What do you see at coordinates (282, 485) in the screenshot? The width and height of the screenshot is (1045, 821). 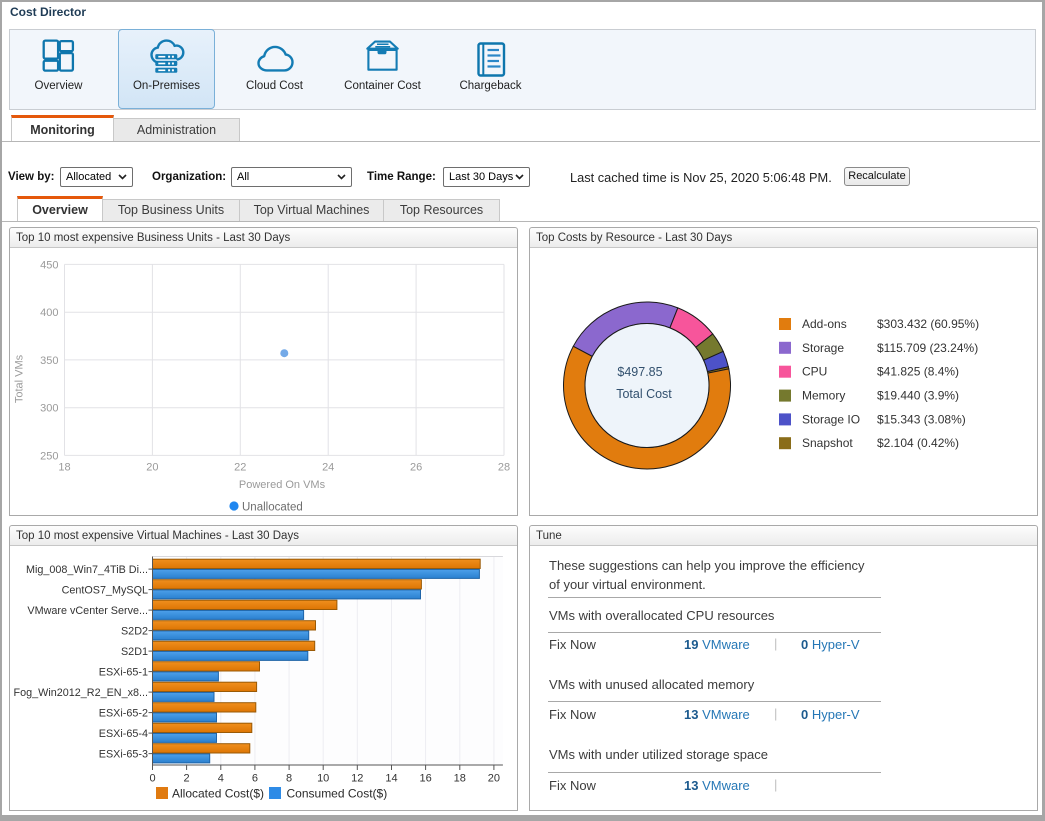 I see `svg-text: Powered On VMs` at bounding box center [282, 485].